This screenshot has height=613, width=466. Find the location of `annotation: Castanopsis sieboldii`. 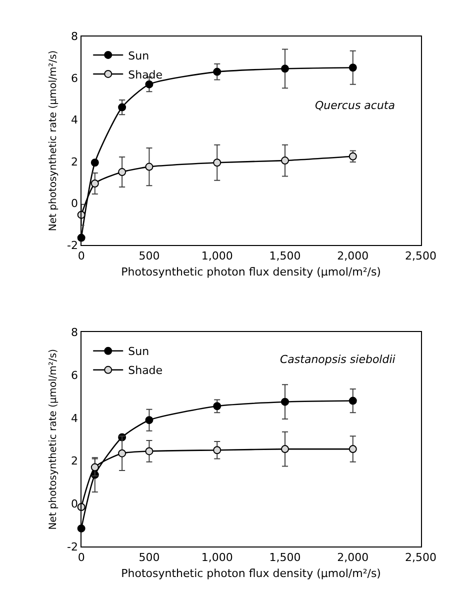

annotation: Castanopsis sieboldii is located at coordinates (338, 359).